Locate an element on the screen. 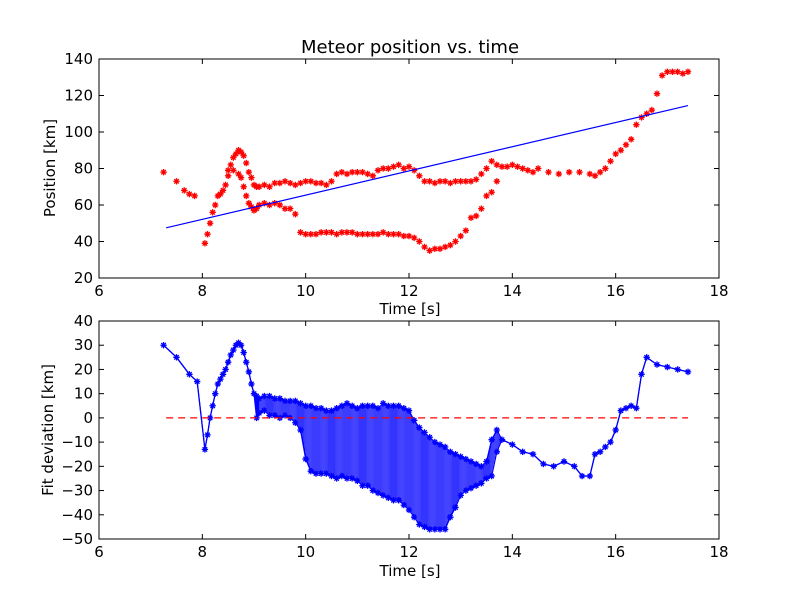 The width and height of the screenshot is (800, 600). top-y-tick-label: 40 is located at coordinates (83, 242).